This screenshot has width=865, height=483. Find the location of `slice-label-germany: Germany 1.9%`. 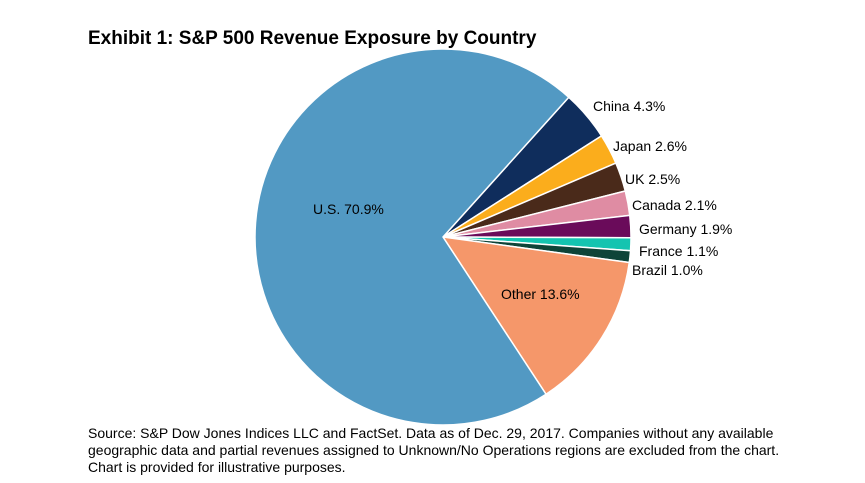

slice-label-germany: Germany 1.9% is located at coordinates (685, 229).